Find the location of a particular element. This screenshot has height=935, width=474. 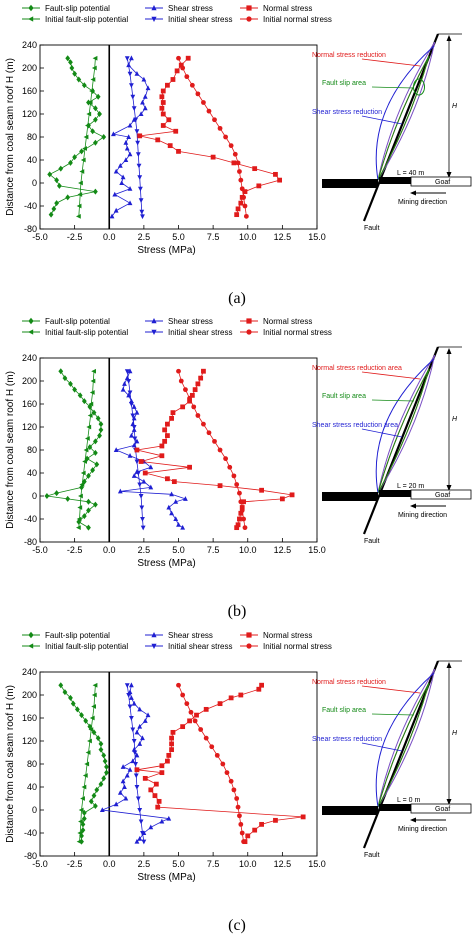

series-fault-slip is located at coordinates (77, 136).